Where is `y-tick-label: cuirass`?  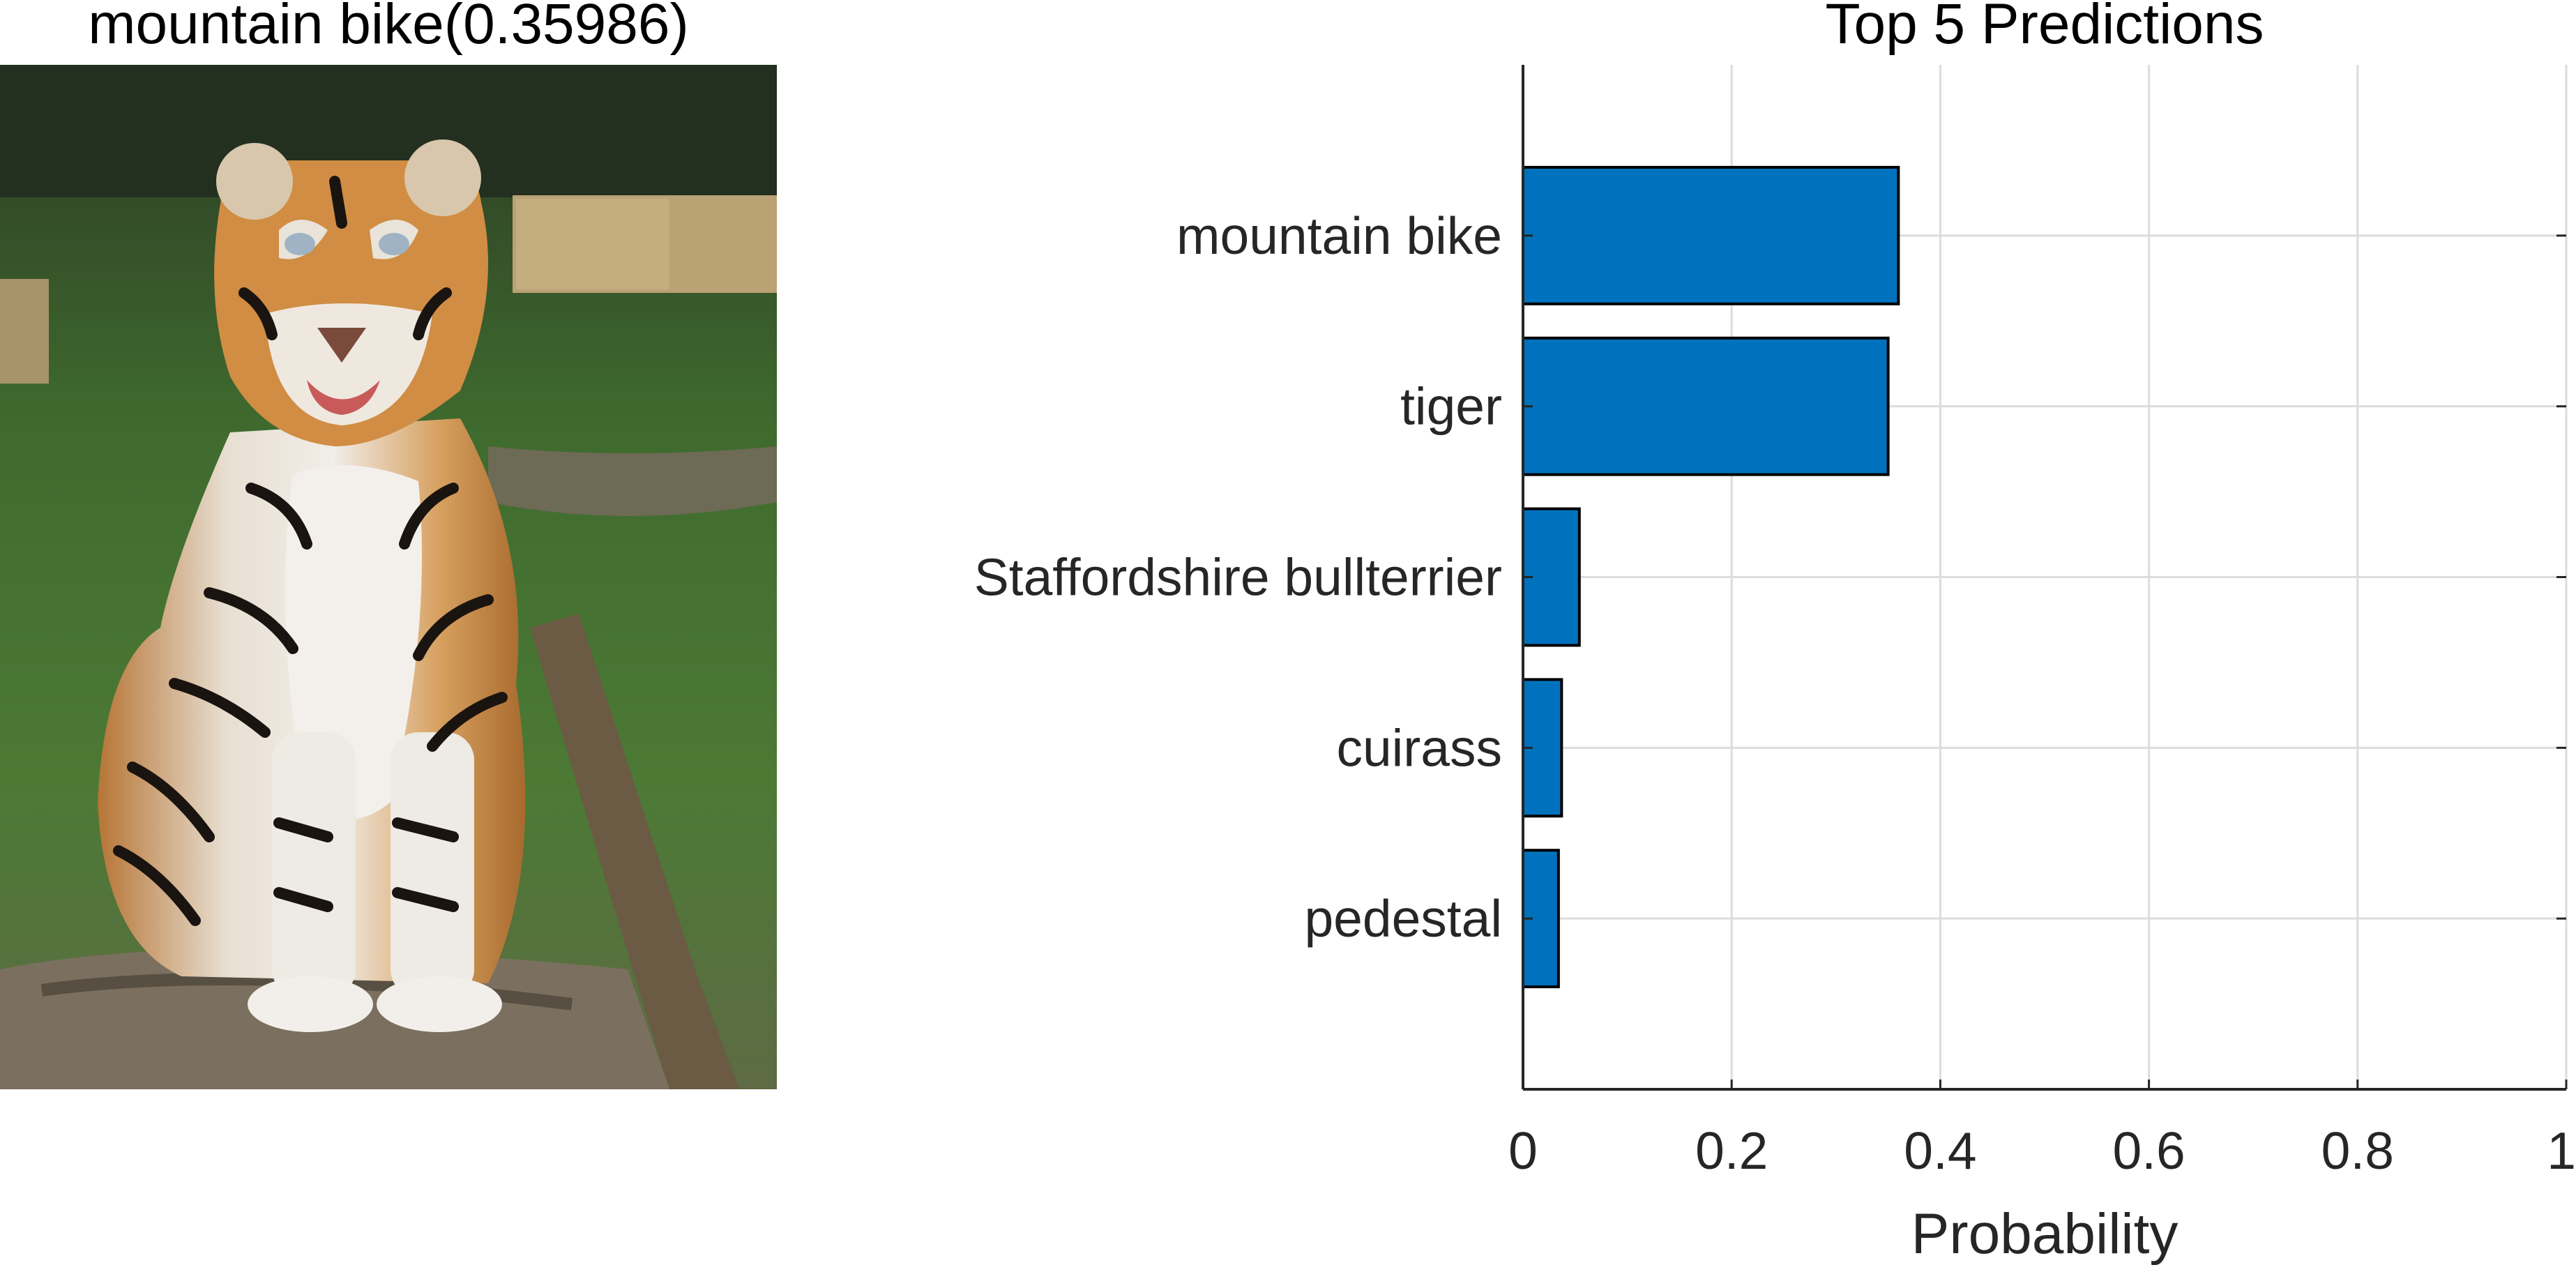 y-tick-label: cuirass is located at coordinates (1419, 747).